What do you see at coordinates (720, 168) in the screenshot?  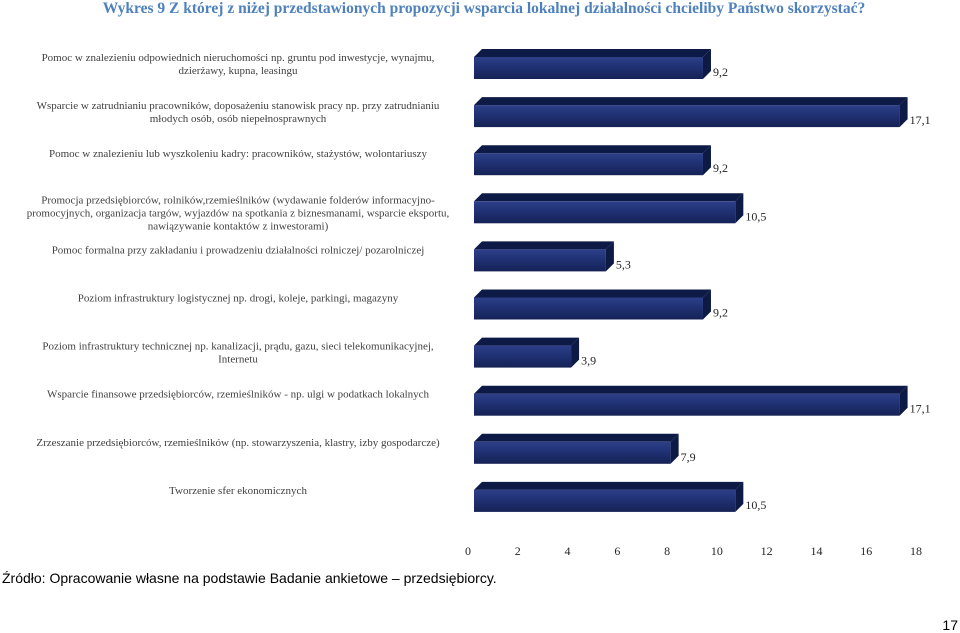 I see `value-label-2: 9,2` at bounding box center [720, 168].